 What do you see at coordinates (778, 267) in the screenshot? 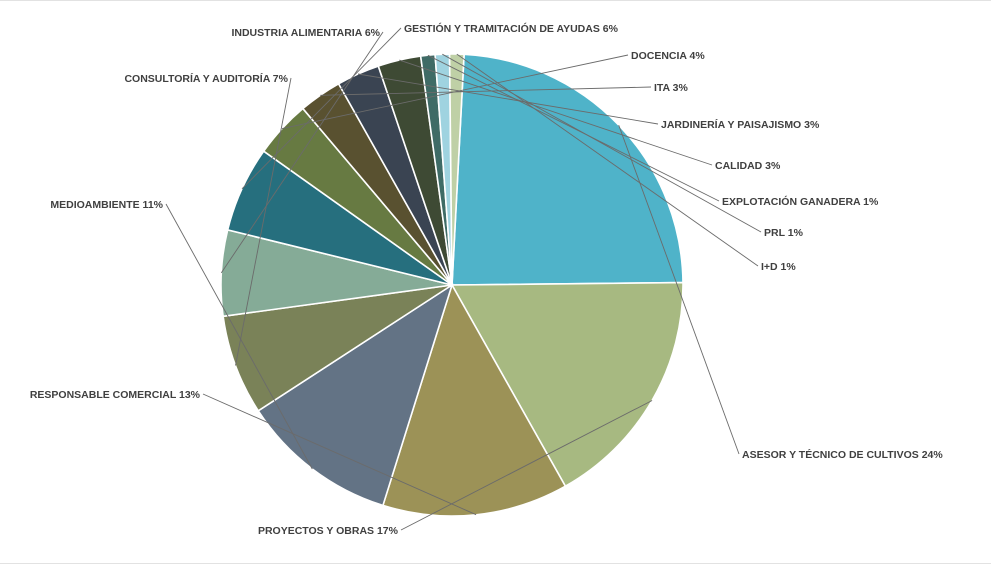
I see `slice-label: I+D 1%` at bounding box center [778, 267].